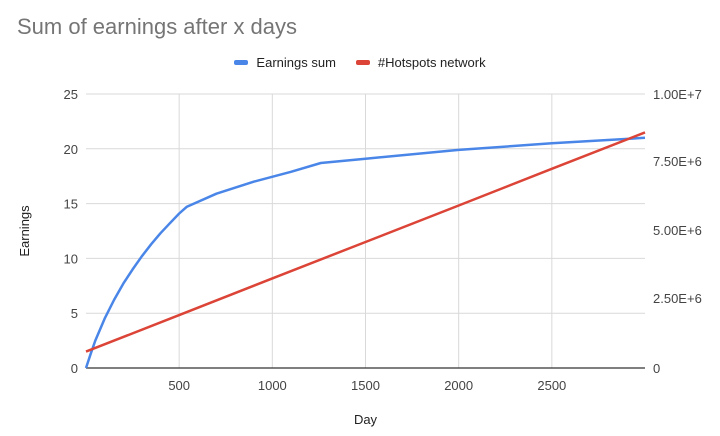 This screenshot has width=720, height=436. I want to click on y-tick-label: 25, so click(71, 94).